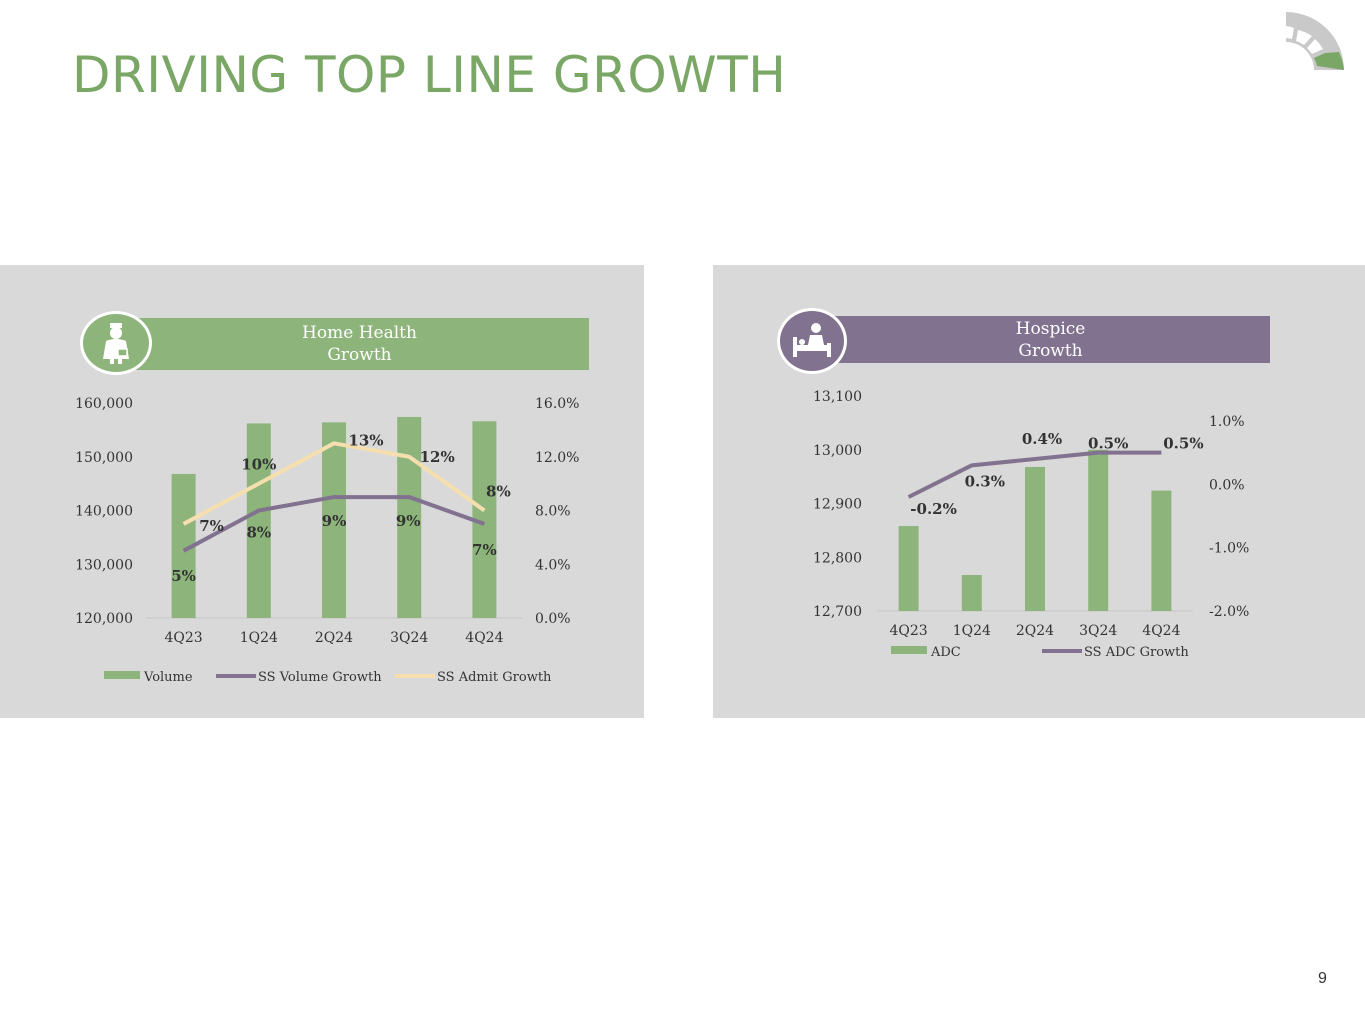 This screenshot has width=1365, height=1024. I want to click on hh-category-label: 2Q24, so click(334, 638).